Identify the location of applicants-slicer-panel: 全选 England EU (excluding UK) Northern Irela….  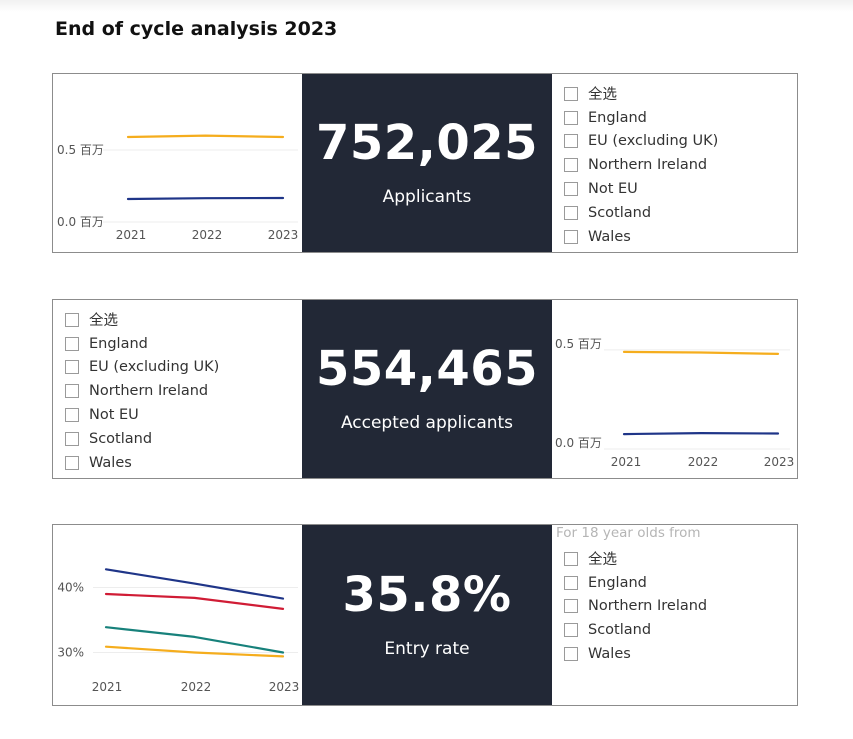
(674, 163).